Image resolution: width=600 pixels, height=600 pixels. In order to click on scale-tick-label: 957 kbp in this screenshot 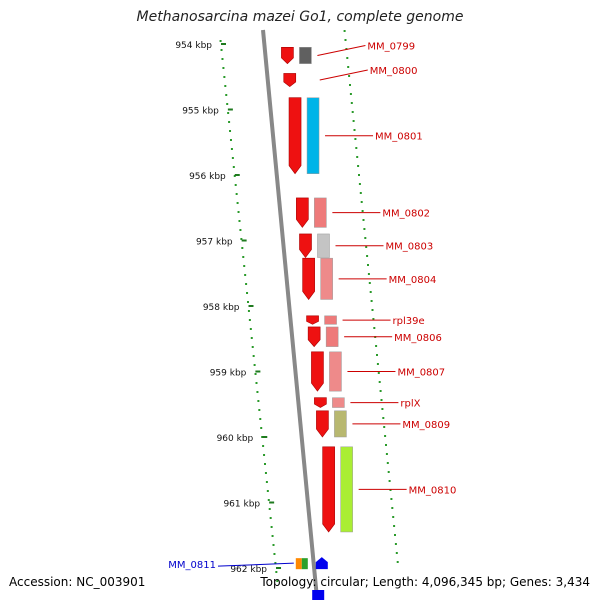, I will do `click(214, 243)`.